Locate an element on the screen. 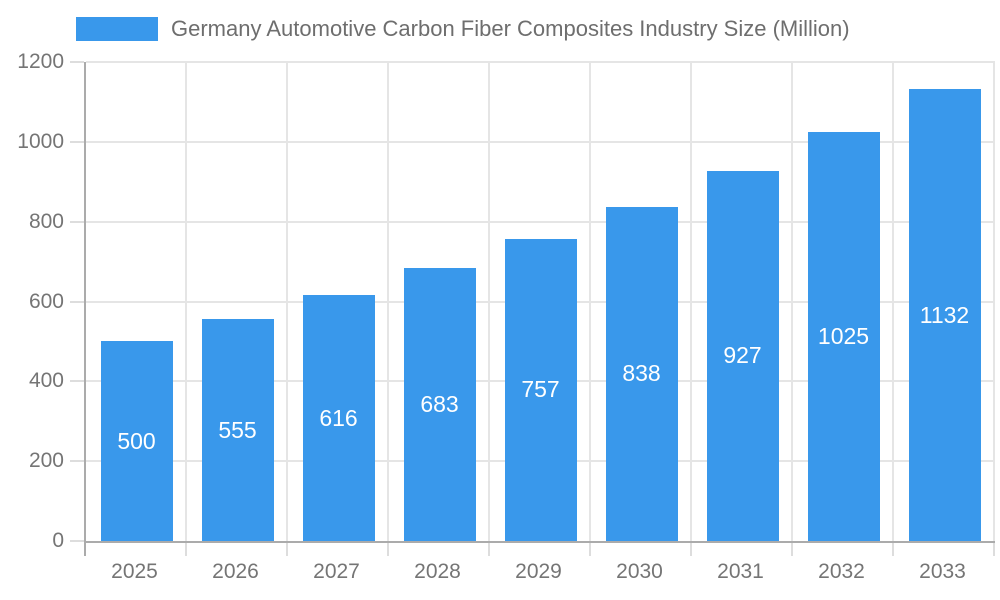 The image size is (1000, 600). bar-value-label: 616 is located at coordinates (338, 417).